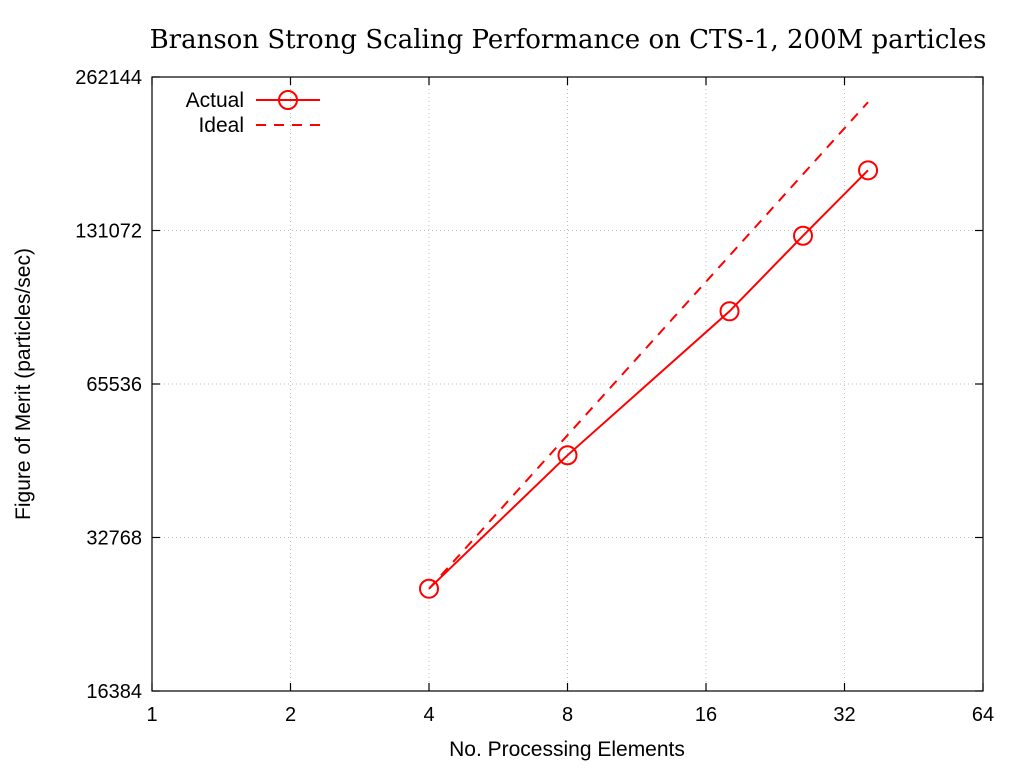 This screenshot has height=768, width=1024. What do you see at coordinates (567, 715) in the screenshot?
I see `x-tick-label: 8` at bounding box center [567, 715].